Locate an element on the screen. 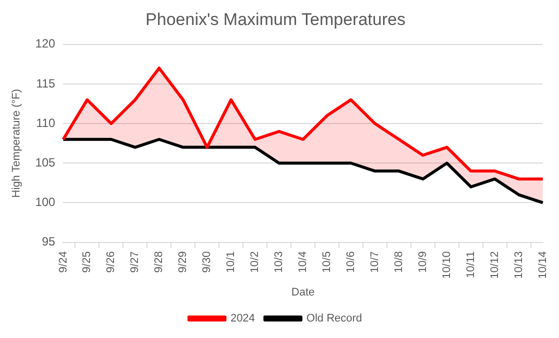  y-tick-label: 115 is located at coordinates (46, 83).